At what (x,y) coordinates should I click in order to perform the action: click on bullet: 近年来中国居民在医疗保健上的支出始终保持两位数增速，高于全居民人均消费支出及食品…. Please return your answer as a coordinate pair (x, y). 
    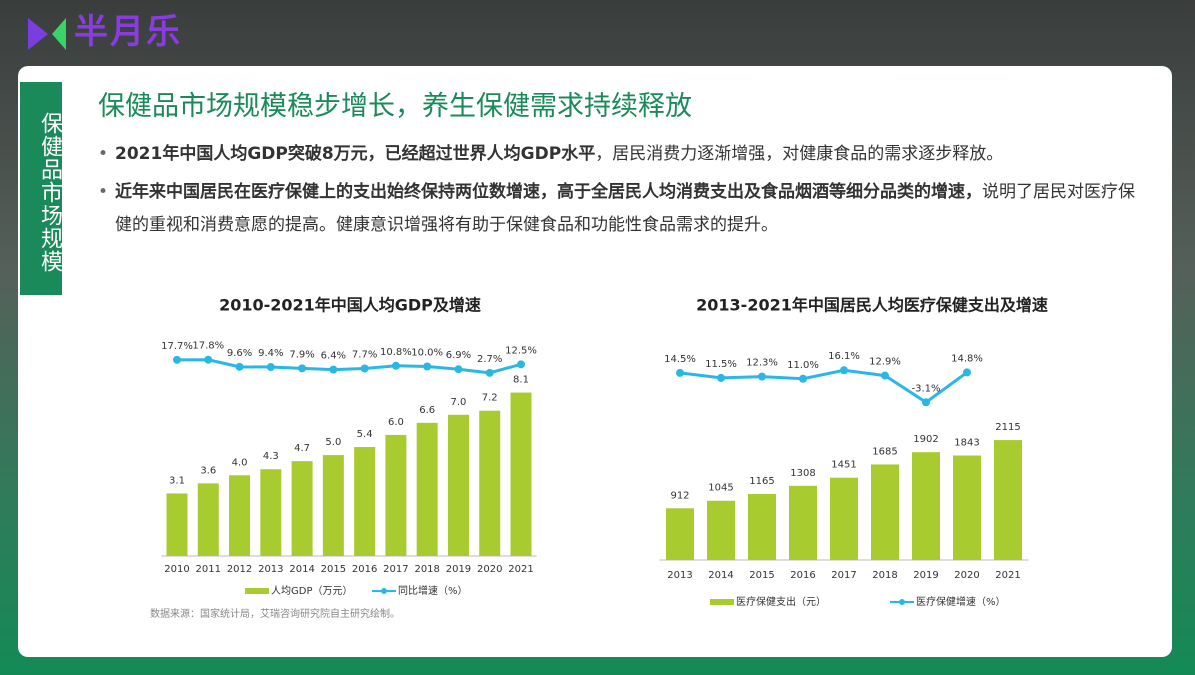
    Looking at the image, I should click on (623, 209).